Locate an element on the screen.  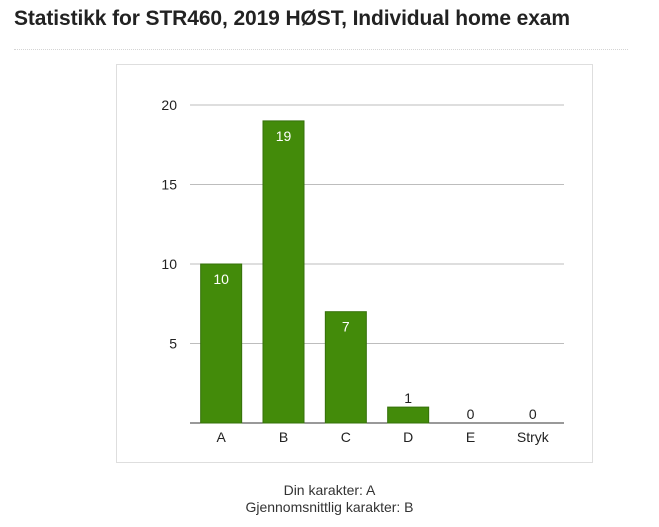
y-tick-label-5: 5 is located at coordinates (173, 344).